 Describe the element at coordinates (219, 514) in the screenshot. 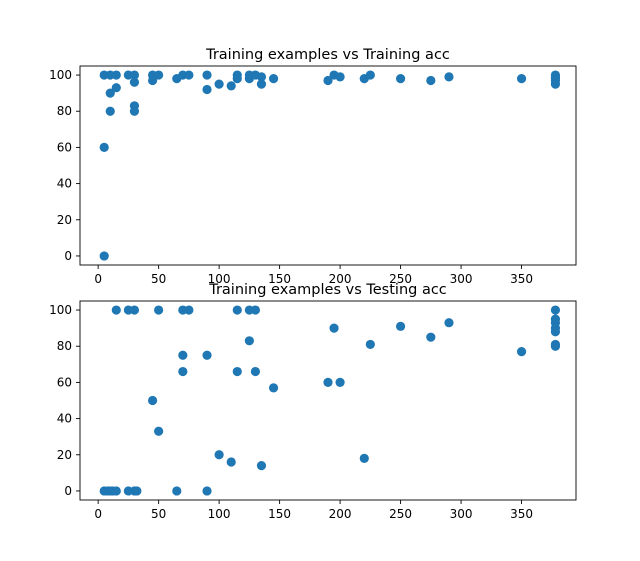

I see `testing-acc-x-tick-label: 100` at that location.